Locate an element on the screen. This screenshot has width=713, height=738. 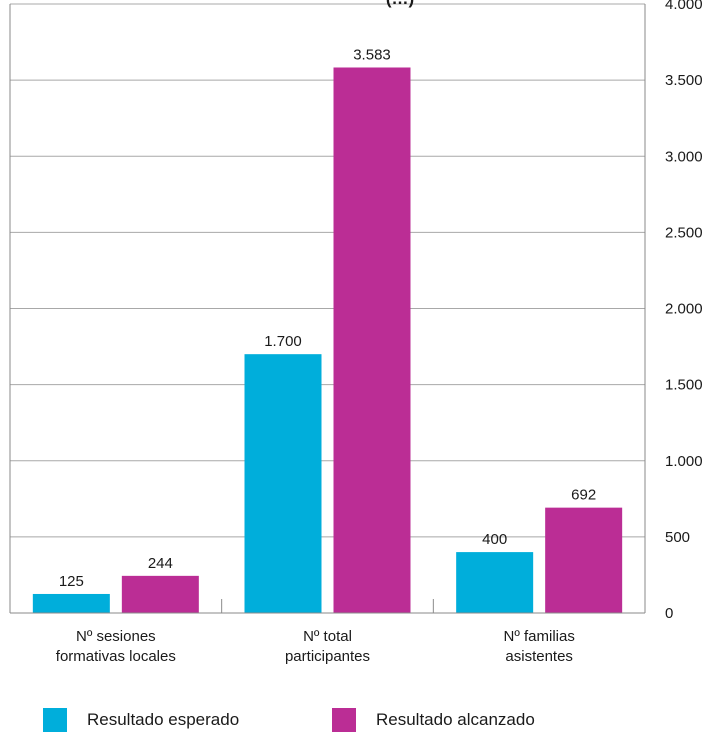
data-label: 125 is located at coordinates (71, 581).